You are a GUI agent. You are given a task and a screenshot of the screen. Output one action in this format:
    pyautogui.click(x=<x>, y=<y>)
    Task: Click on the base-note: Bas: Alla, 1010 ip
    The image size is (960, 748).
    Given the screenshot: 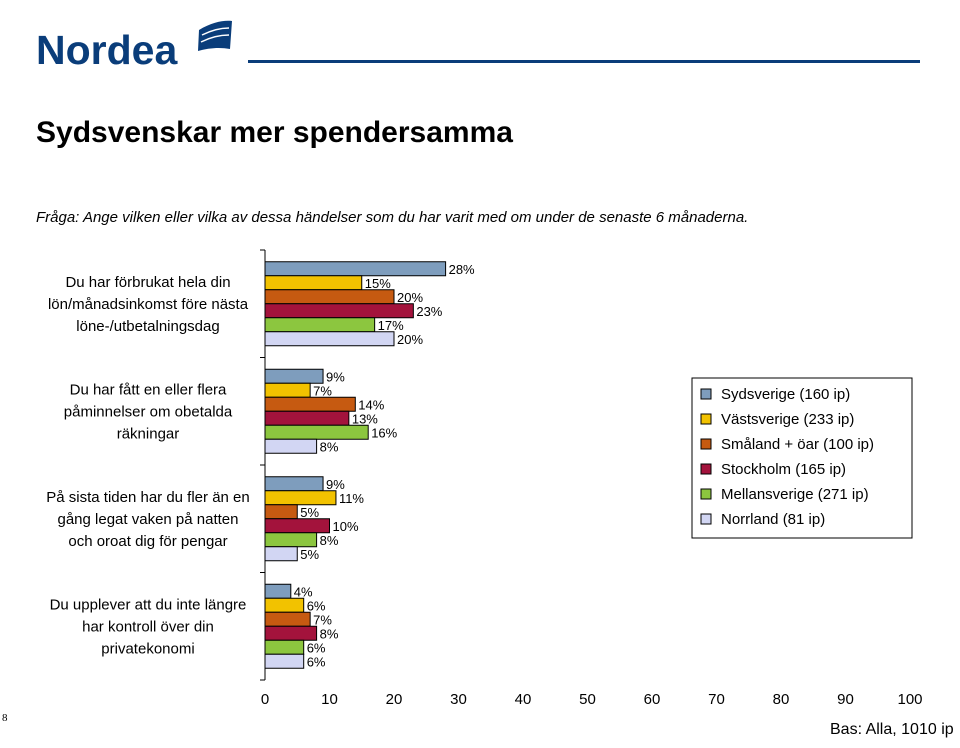 What is the action you would take?
    pyautogui.click(x=892, y=729)
    